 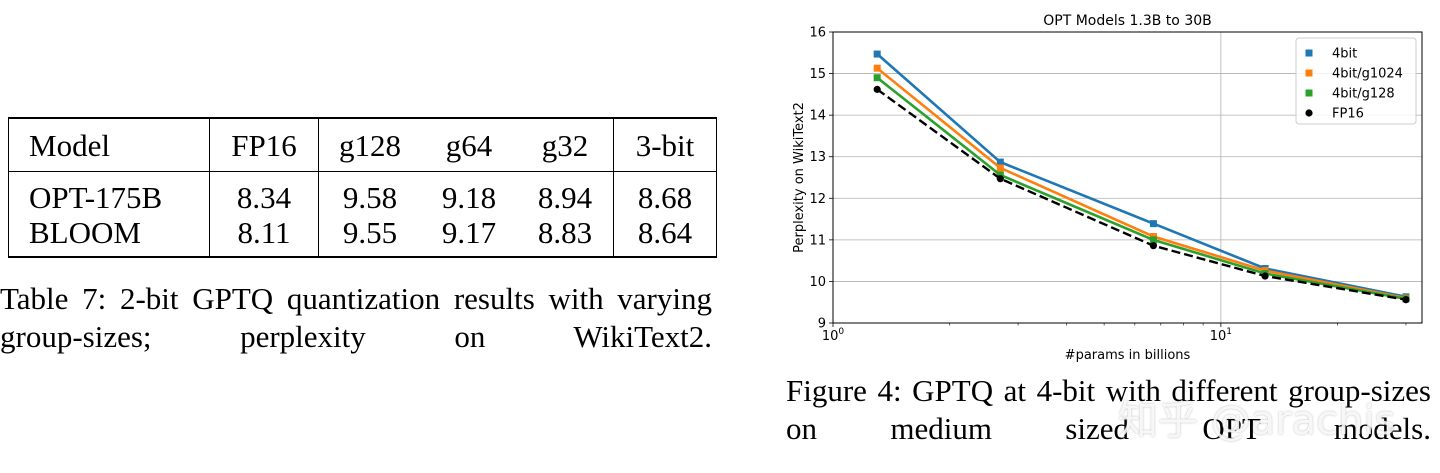 I want to click on table-cell: BLOOM, so click(x=109, y=236).